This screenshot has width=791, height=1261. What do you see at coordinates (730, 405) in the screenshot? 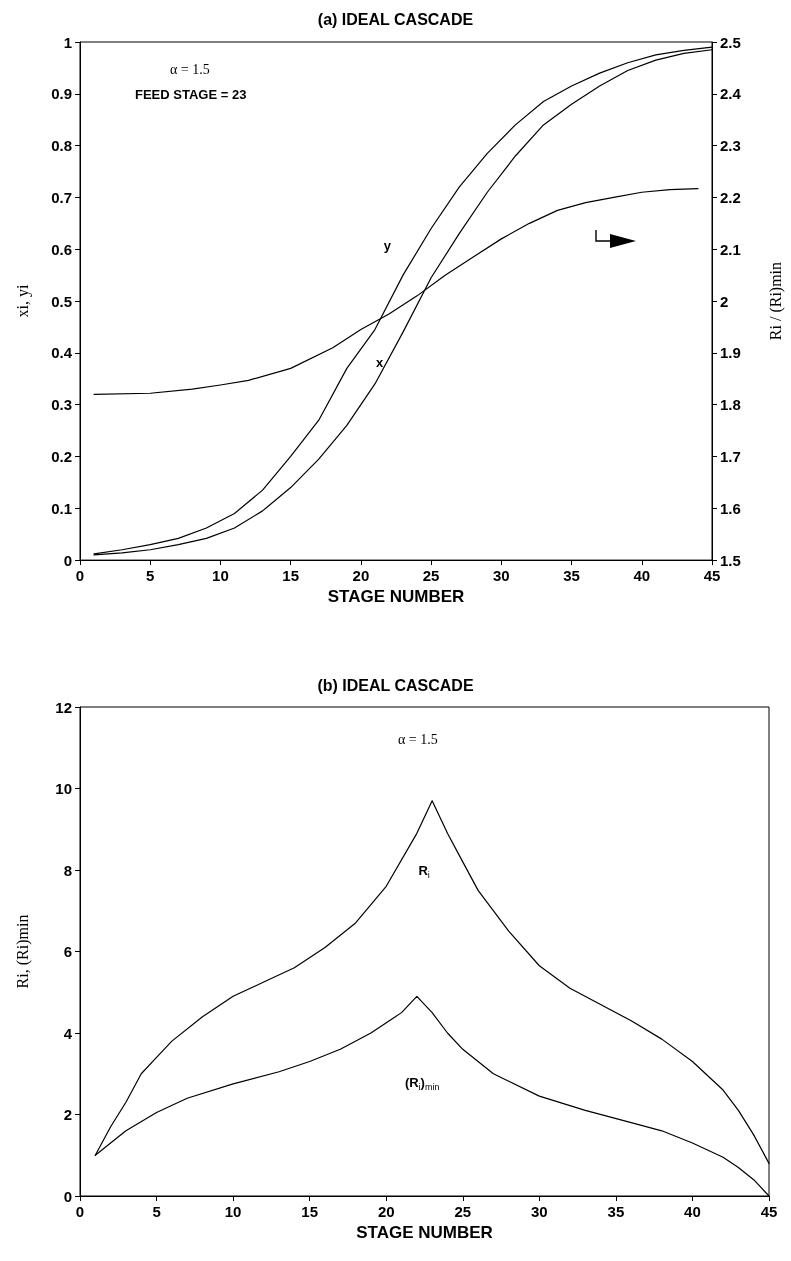
I see `y2-tick-label: 1.8` at bounding box center [730, 405].